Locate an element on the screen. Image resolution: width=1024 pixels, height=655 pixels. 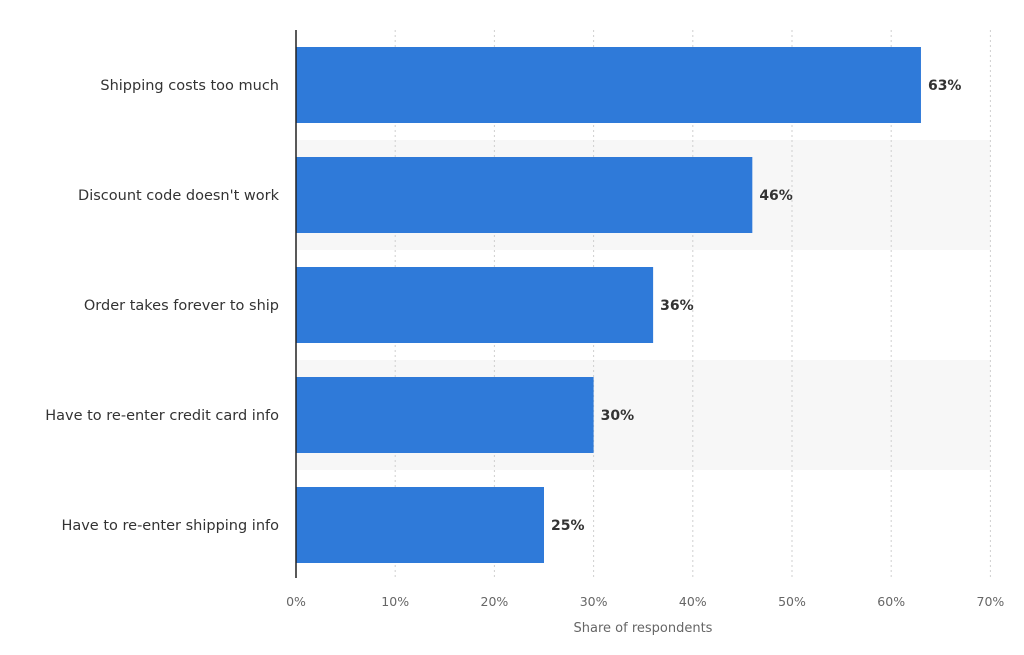
value-label: 63% is located at coordinates (945, 86).